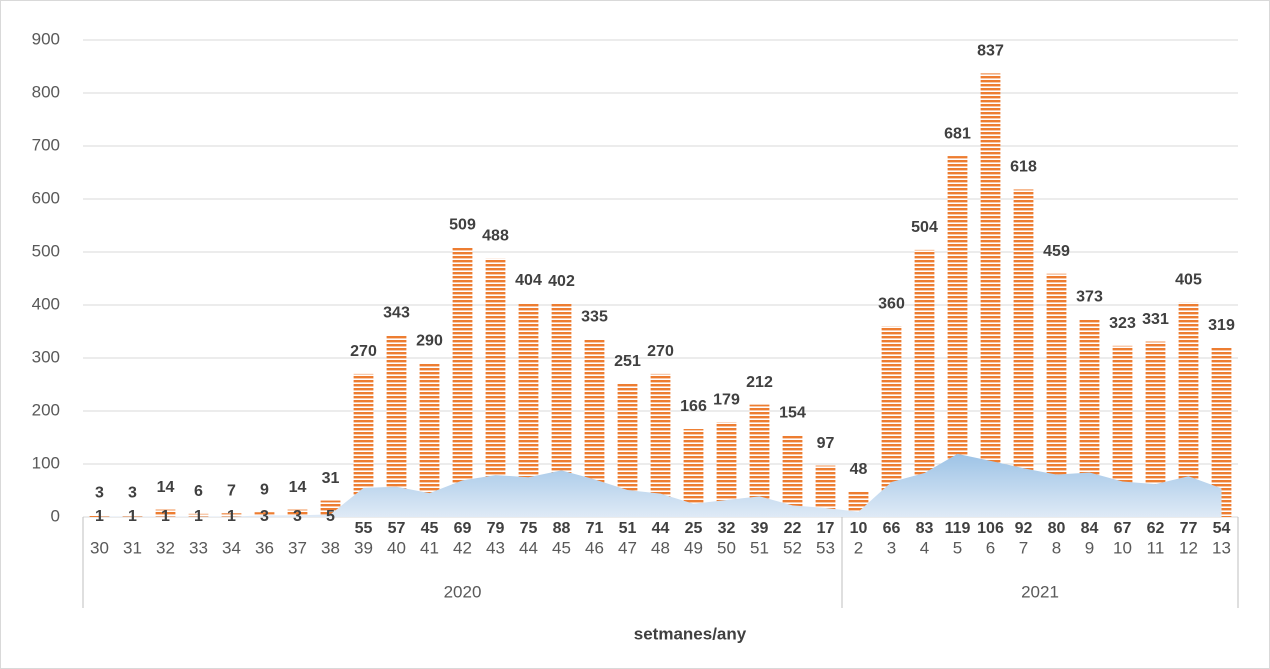  Describe the element at coordinates (924, 227) in the screenshot. I see `data-label: 504` at that location.